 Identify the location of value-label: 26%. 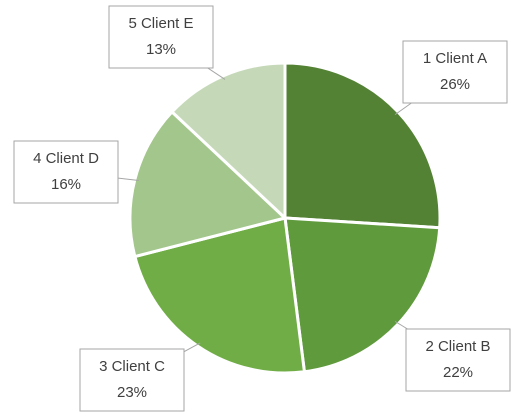
(455, 84).